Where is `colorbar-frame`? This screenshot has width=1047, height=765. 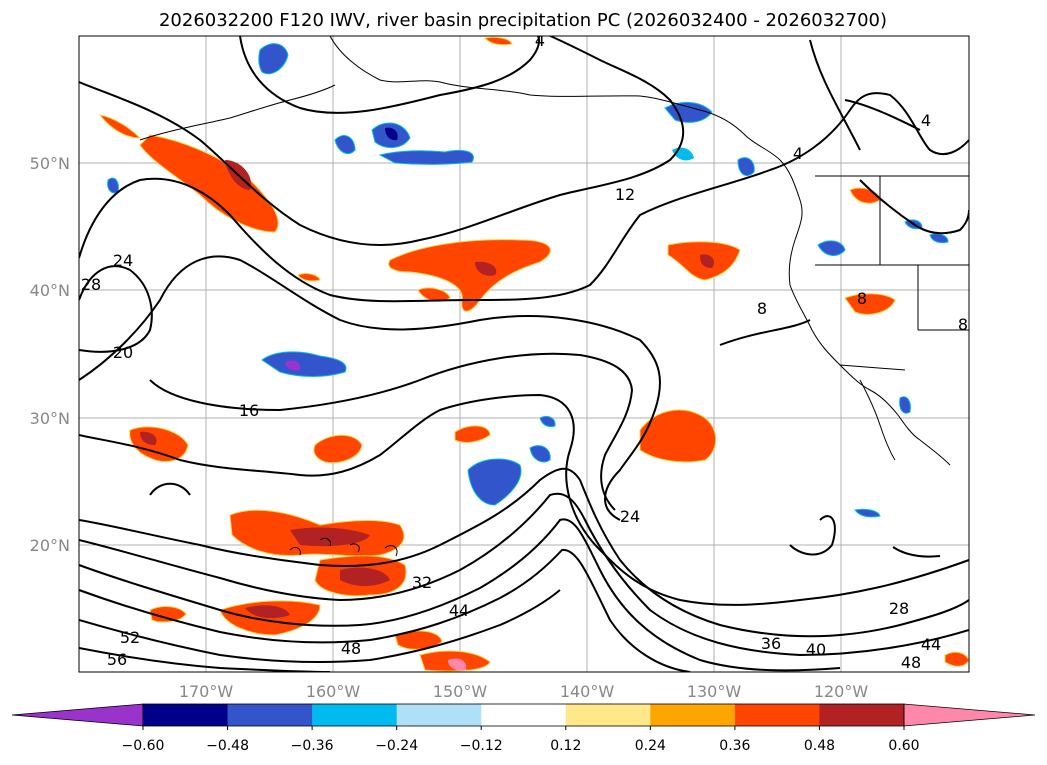 colorbar-frame is located at coordinates (523, 715).